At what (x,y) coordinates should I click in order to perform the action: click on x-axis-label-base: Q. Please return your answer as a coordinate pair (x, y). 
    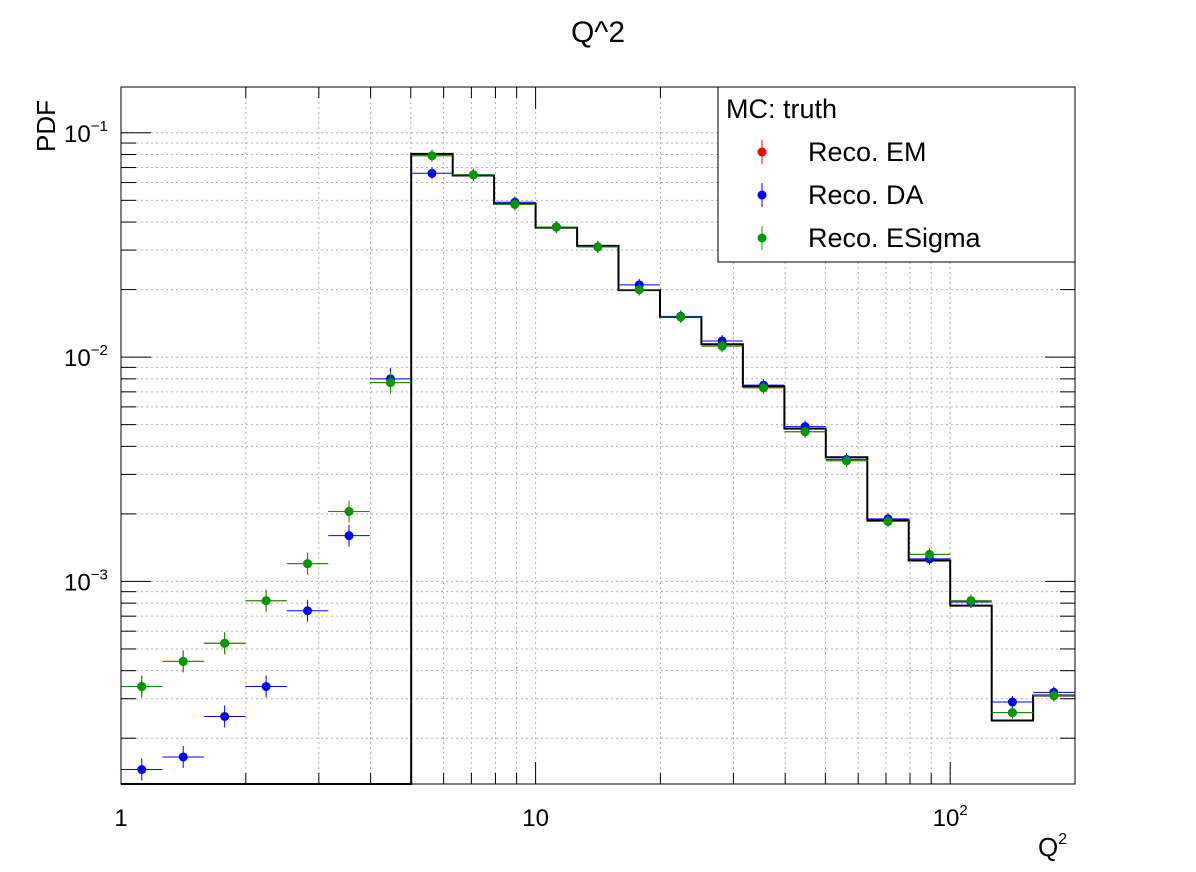
    Looking at the image, I should click on (1048, 847).